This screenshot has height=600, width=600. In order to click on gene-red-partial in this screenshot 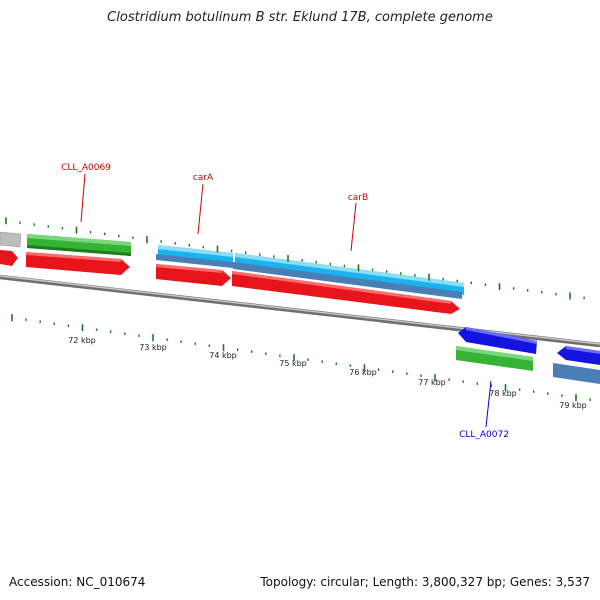, I will do `click(9, 258)`.